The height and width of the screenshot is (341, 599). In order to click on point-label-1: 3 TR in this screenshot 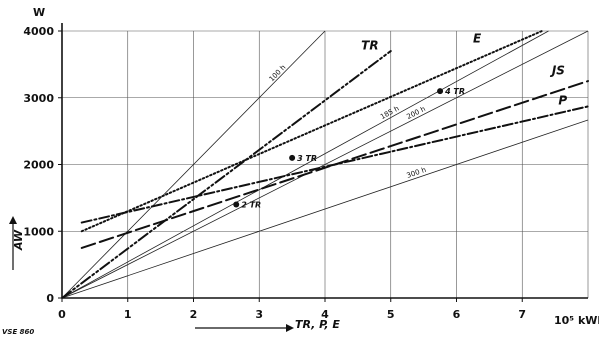, I will do `click(307, 158)`.